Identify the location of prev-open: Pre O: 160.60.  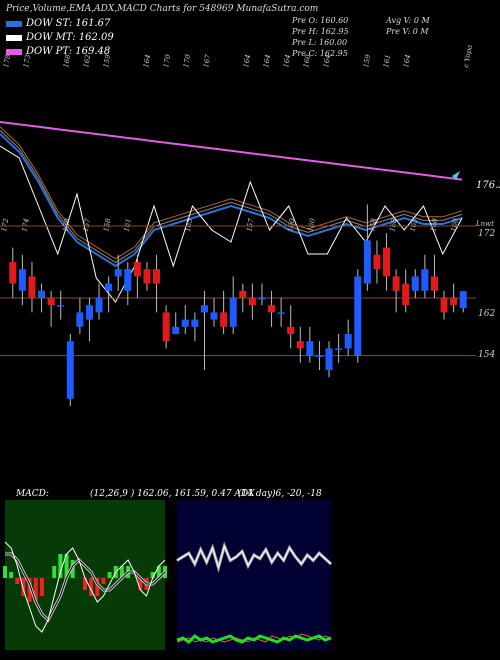
(320, 20).